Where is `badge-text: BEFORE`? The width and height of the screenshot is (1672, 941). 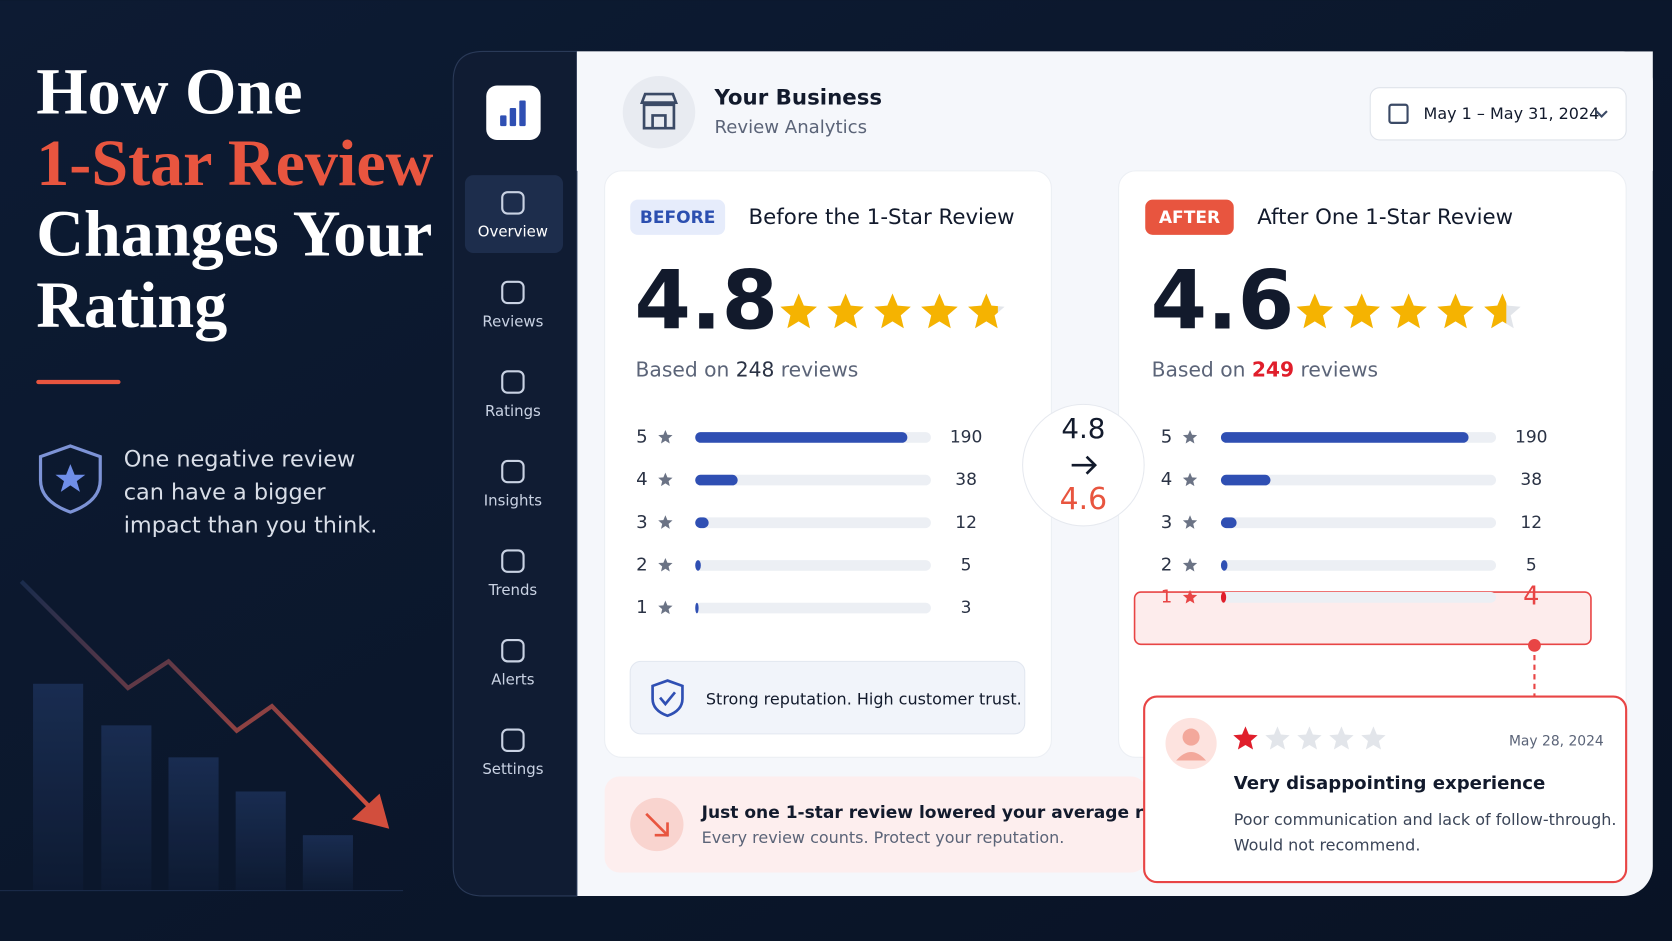 badge-text: BEFORE is located at coordinates (678, 218).